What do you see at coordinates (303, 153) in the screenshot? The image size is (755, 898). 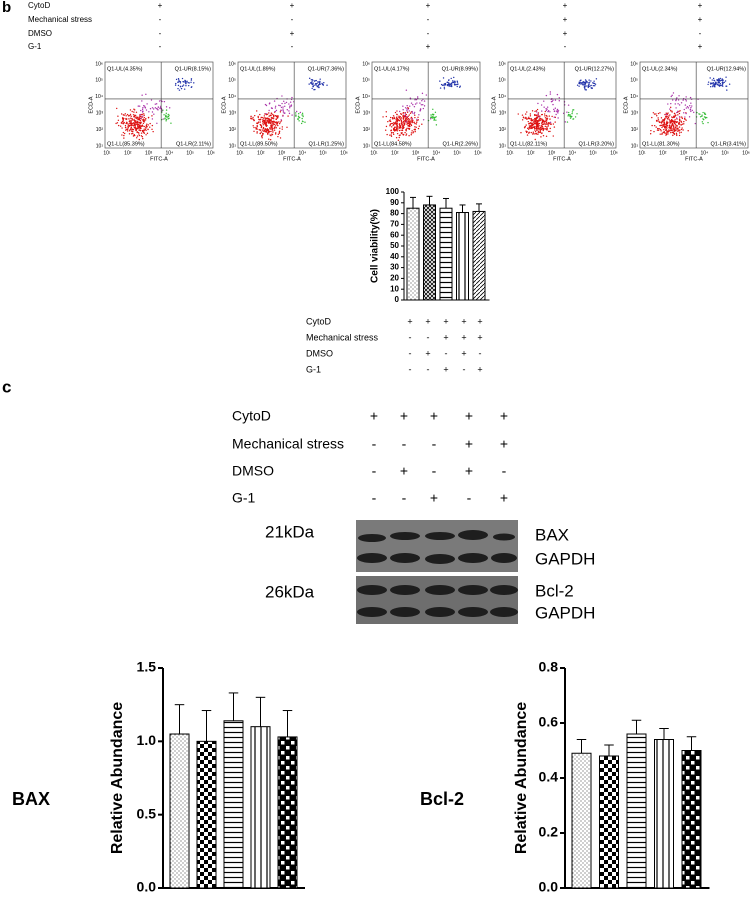 I see `flow-tick-label: 10⁴` at bounding box center [303, 153].